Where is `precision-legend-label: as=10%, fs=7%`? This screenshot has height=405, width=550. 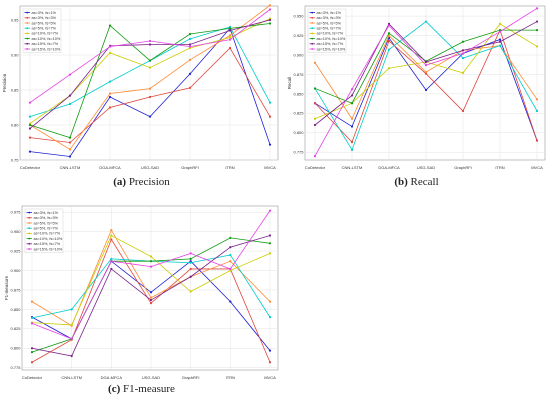
precision-legend-label: as=10%, fs=7% is located at coordinates (45, 34).